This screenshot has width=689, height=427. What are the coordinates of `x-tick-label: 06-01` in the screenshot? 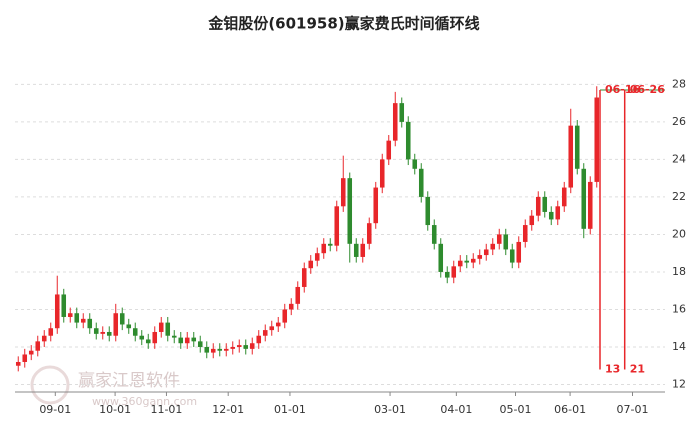 It's located at (570, 409).